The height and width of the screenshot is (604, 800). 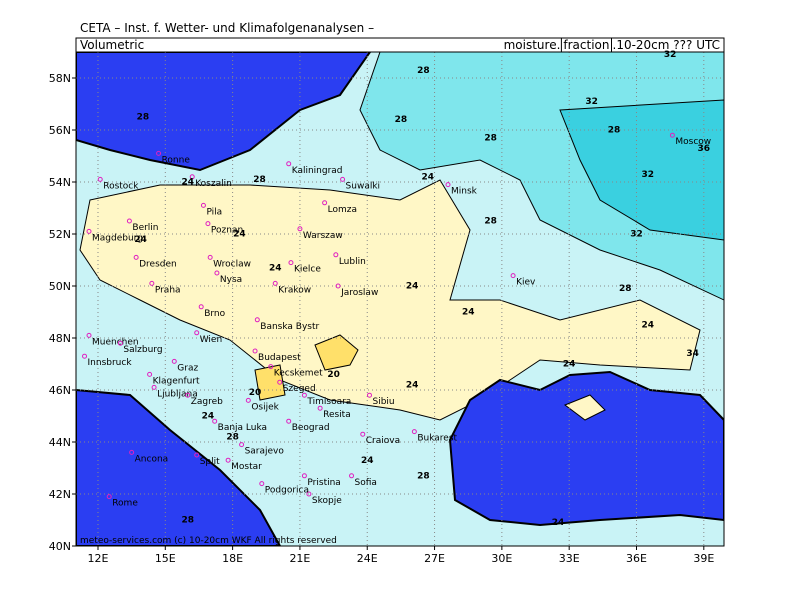 I want to click on header-right-suffix: .10-20cm ??? UTC, so click(x=667, y=45).